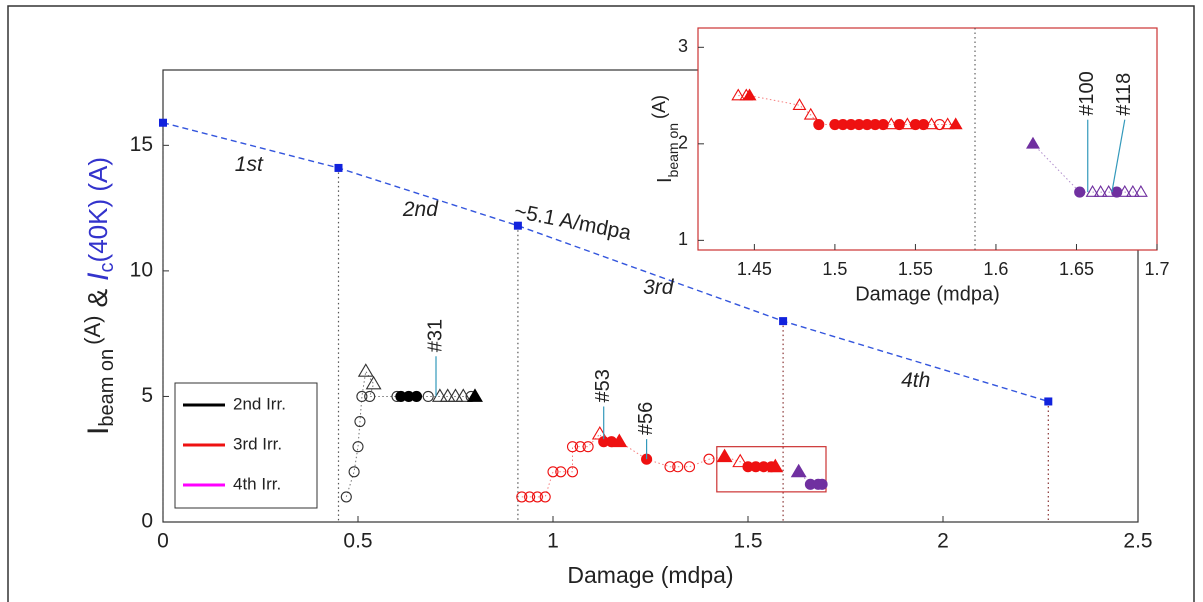 The height and width of the screenshot is (602, 1203). What do you see at coordinates (646, 418) in the screenshot?
I see `point-label: #56` at bounding box center [646, 418].